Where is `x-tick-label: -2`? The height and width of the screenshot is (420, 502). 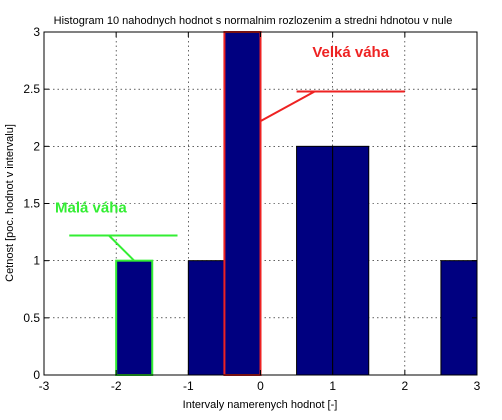
x-tick-label: -2 is located at coordinates (116, 386).